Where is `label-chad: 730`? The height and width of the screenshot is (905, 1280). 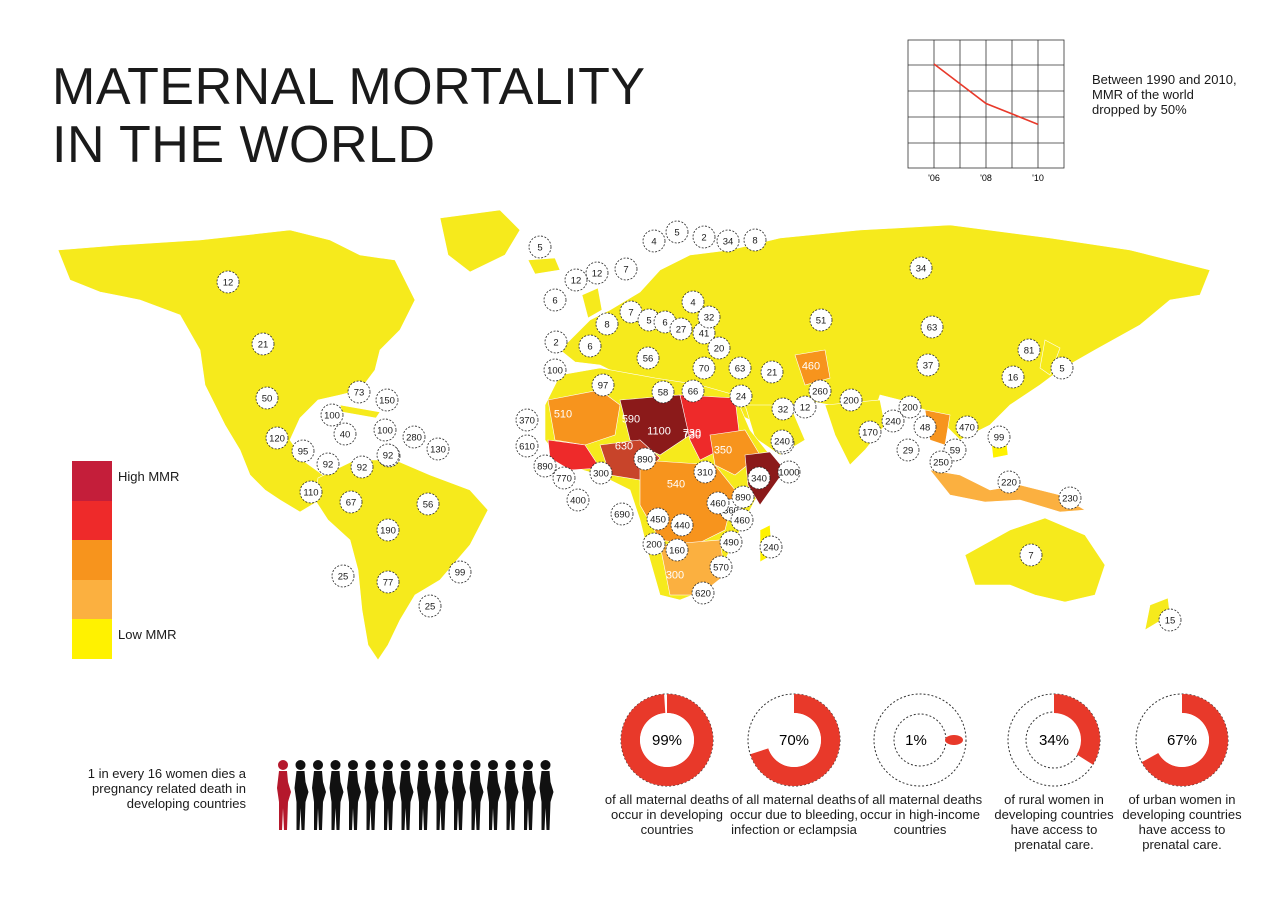
label-chad: 730 is located at coordinates (692, 434).